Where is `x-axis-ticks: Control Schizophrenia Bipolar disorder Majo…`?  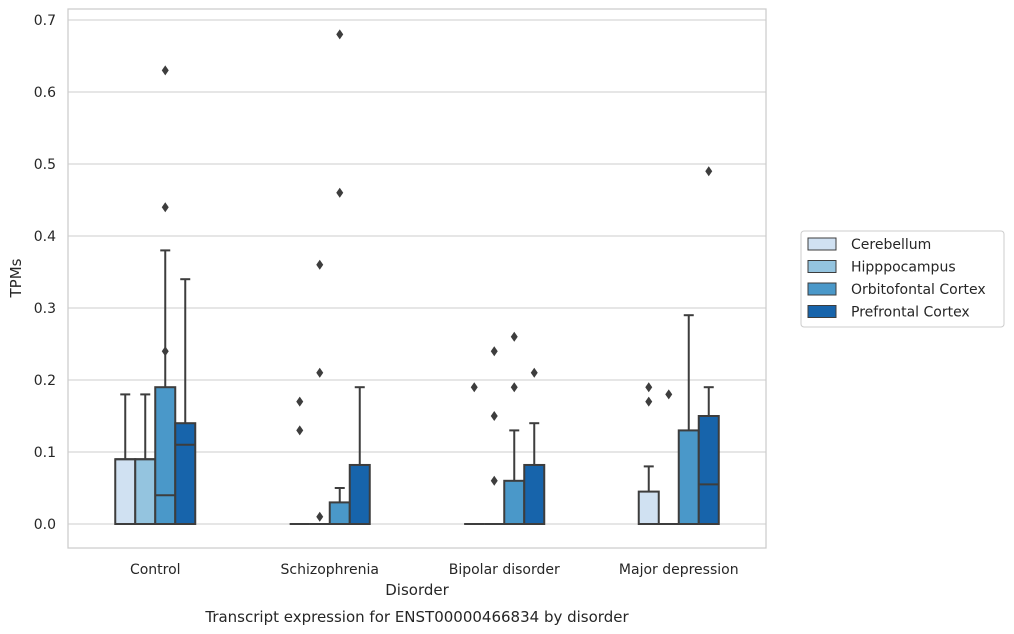 x-axis-ticks: Control Schizophrenia Bipolar disorder Majo… is located at coordinates (434, 570).